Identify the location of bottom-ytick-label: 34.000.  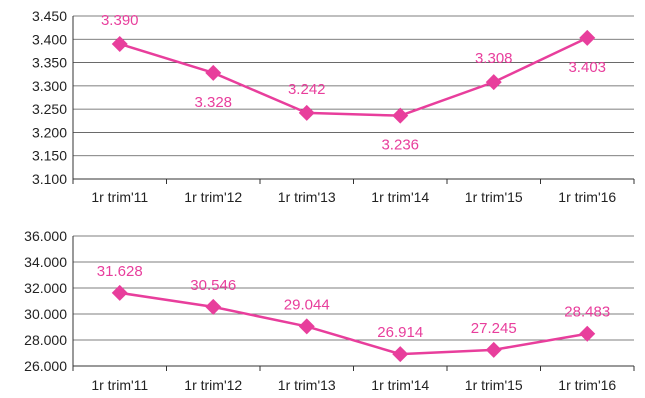
(45, 262).